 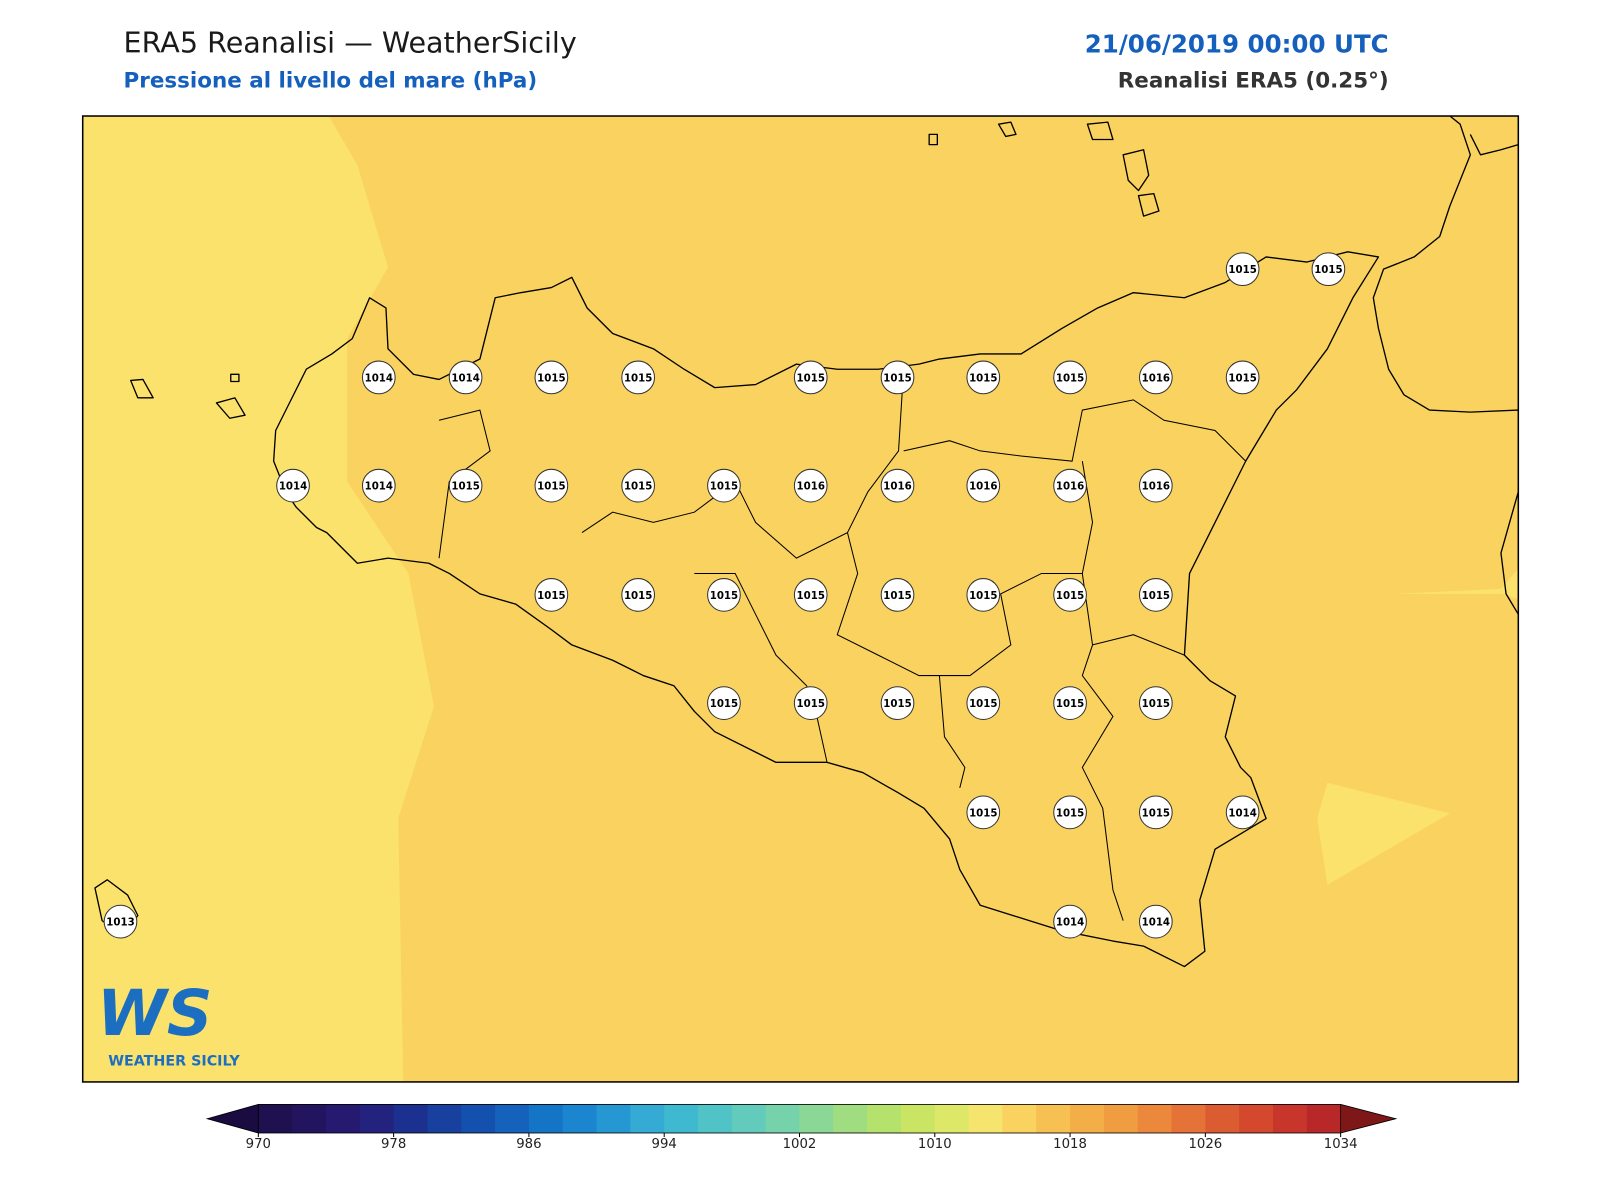 I want to click on colorbar-tick-label: 1034, so click(x=1341, y=1144).